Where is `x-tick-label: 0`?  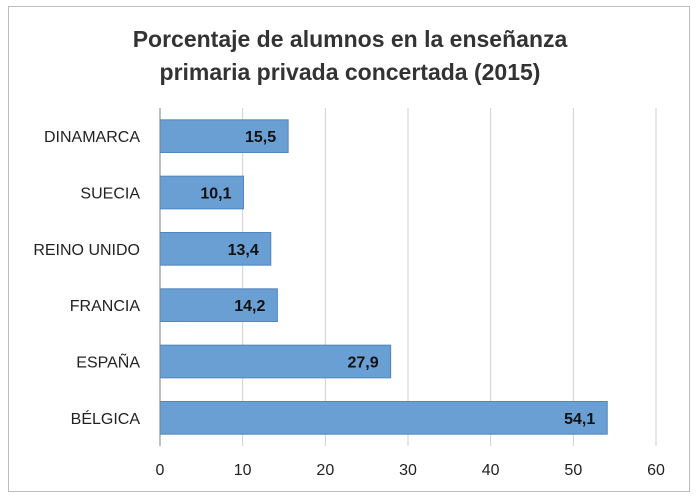
x-tick-label: 0 is located at coordinates (160, 470).